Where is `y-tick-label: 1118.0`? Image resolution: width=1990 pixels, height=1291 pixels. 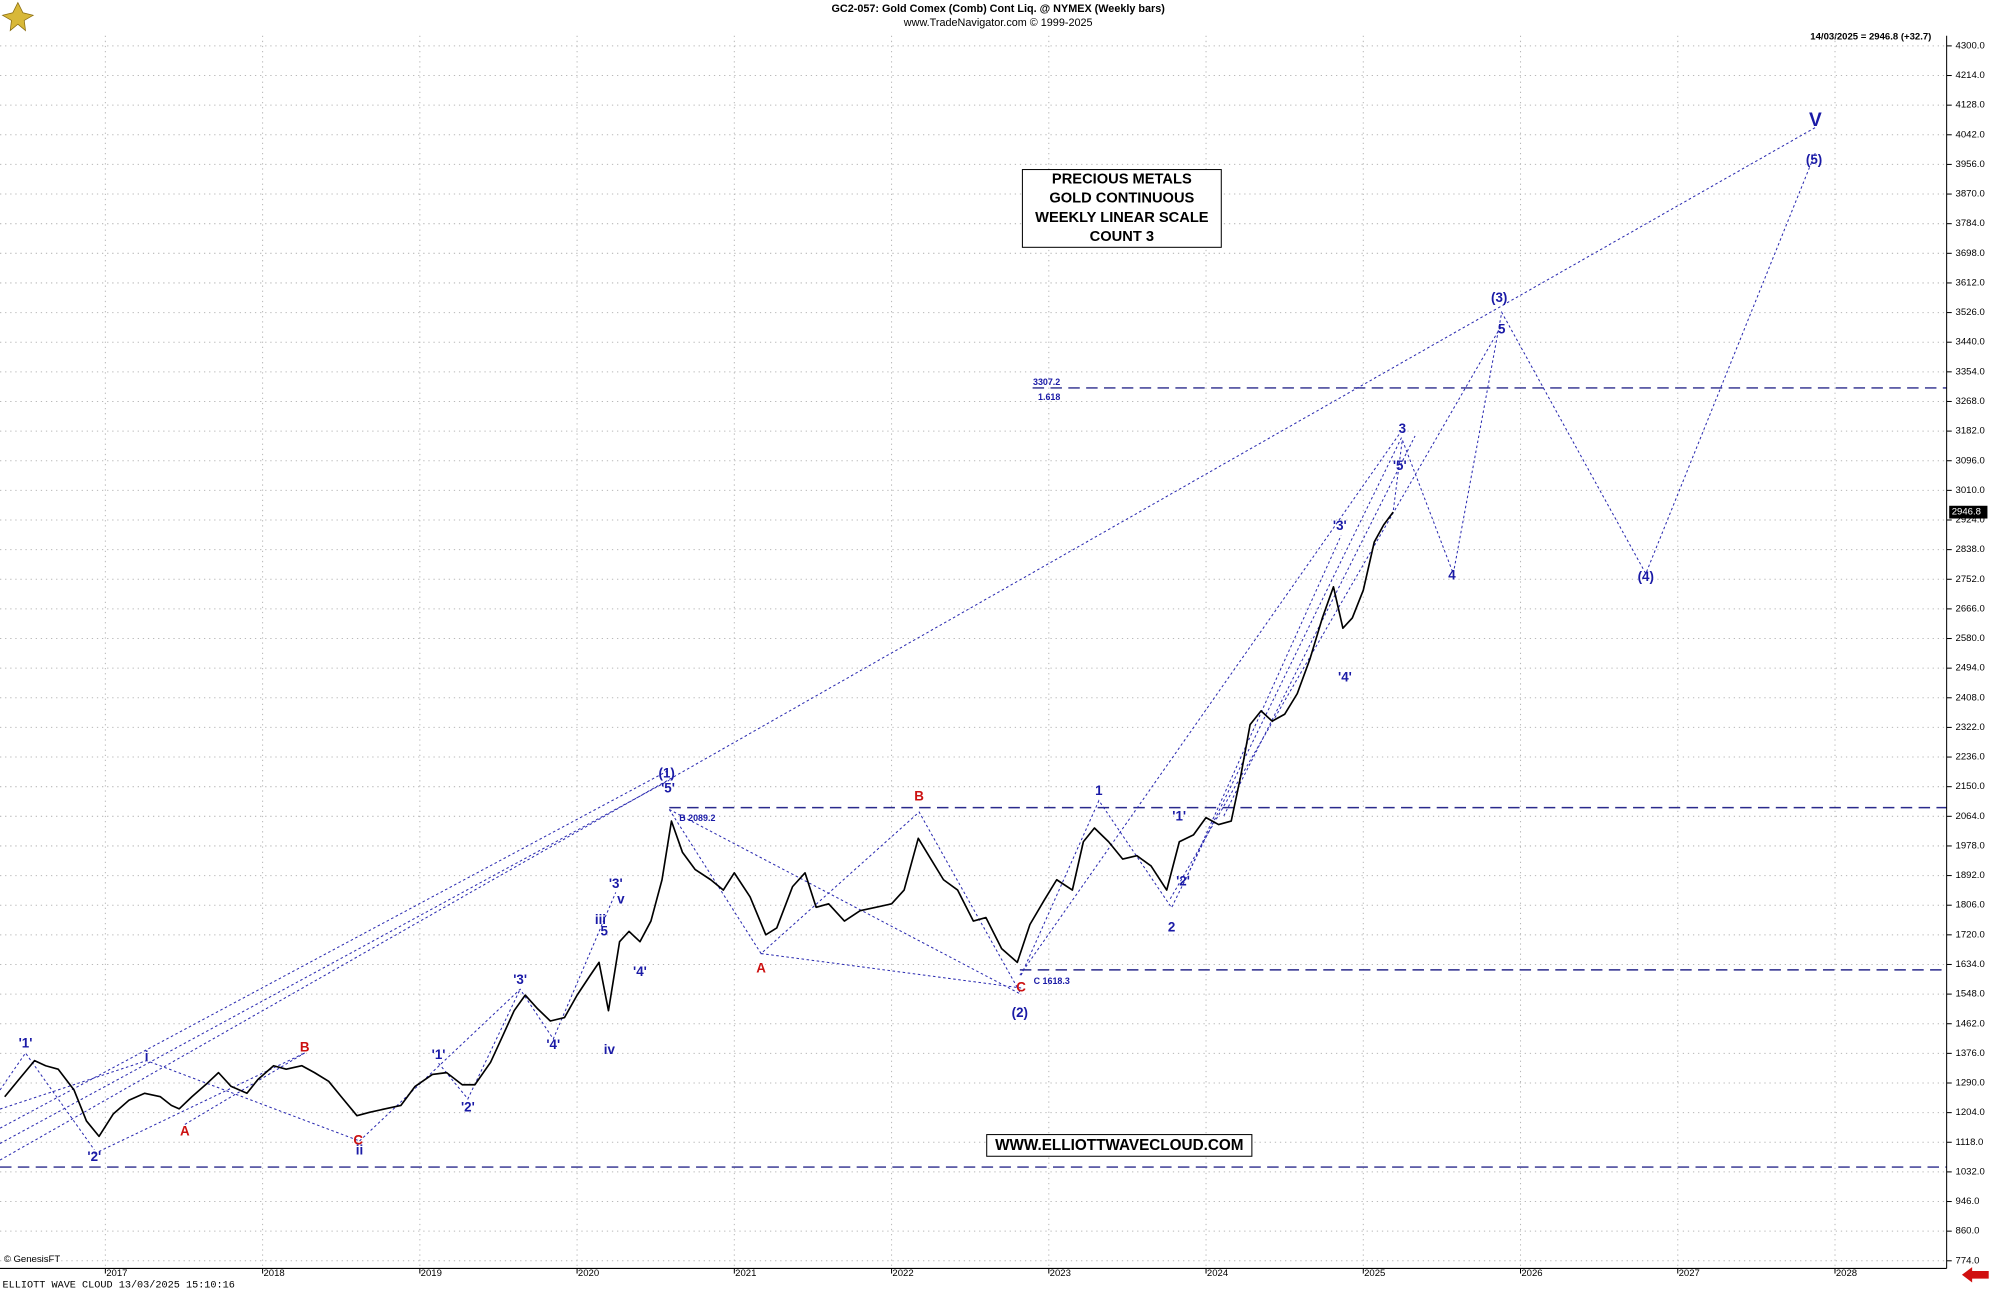 y-tick-label: 1118.0 is located at coordinates (1970, 1142).